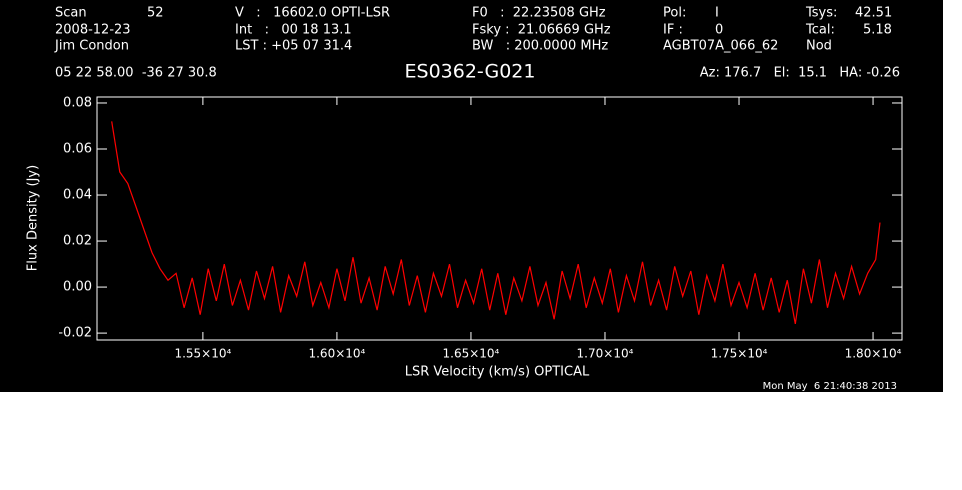 The image size is (962, 490). Describe the element at coordinates (873, 354) in the screenshot. I see `x-tick-label: 1.80×10⁴` at that location.